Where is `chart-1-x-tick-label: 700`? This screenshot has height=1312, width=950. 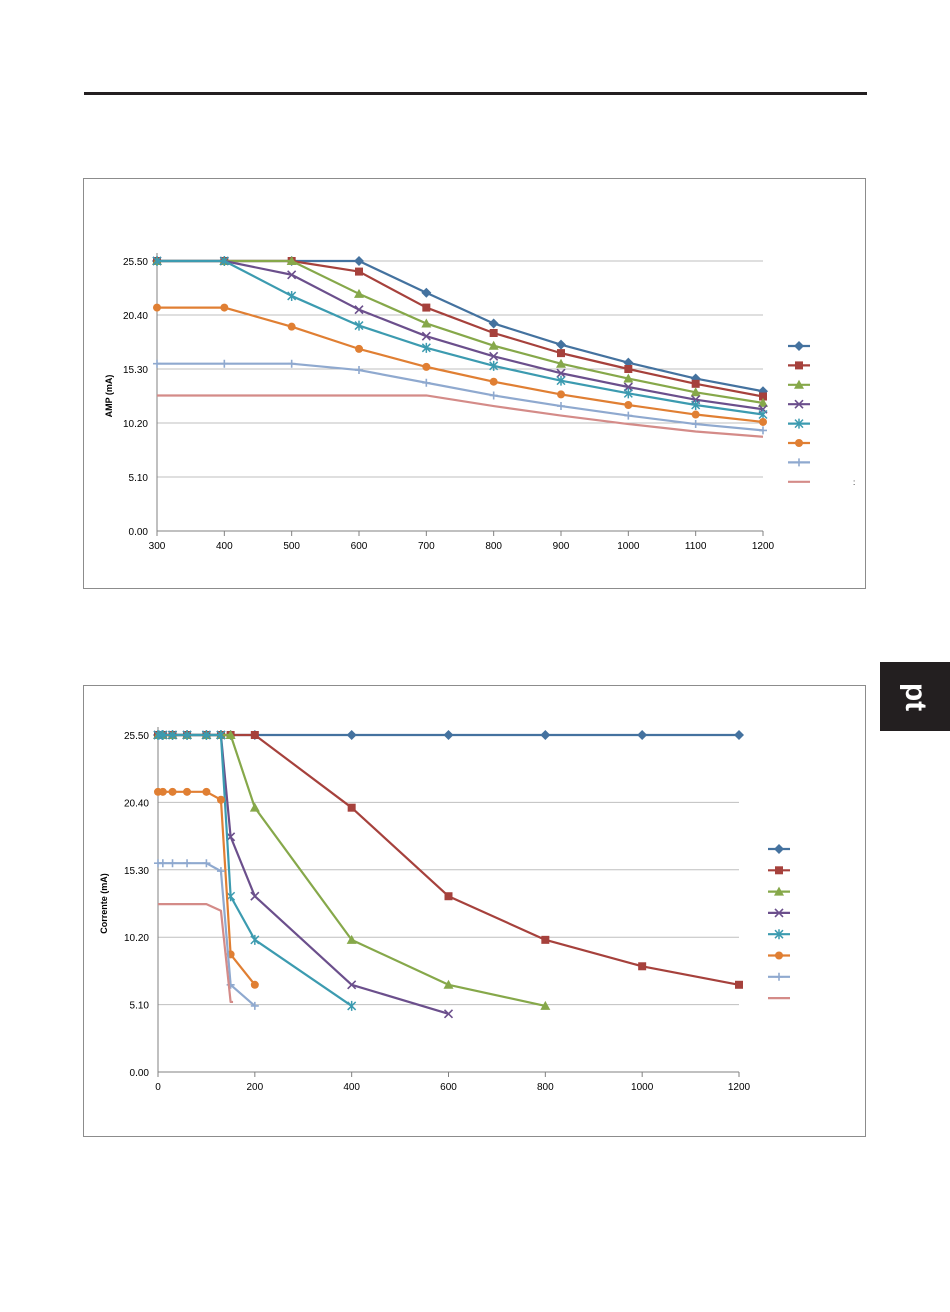
chart-1-x-tick-label: 700 is located at coordinates (426, 546).